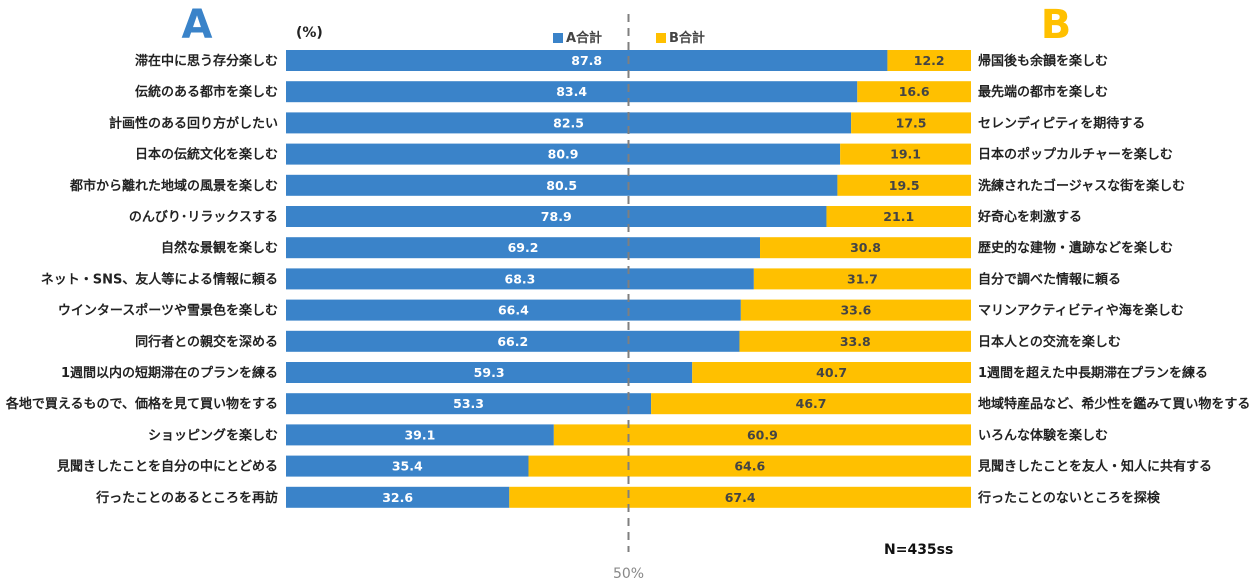  I want to click on value-label-b: 21.1, so click(898, 216).